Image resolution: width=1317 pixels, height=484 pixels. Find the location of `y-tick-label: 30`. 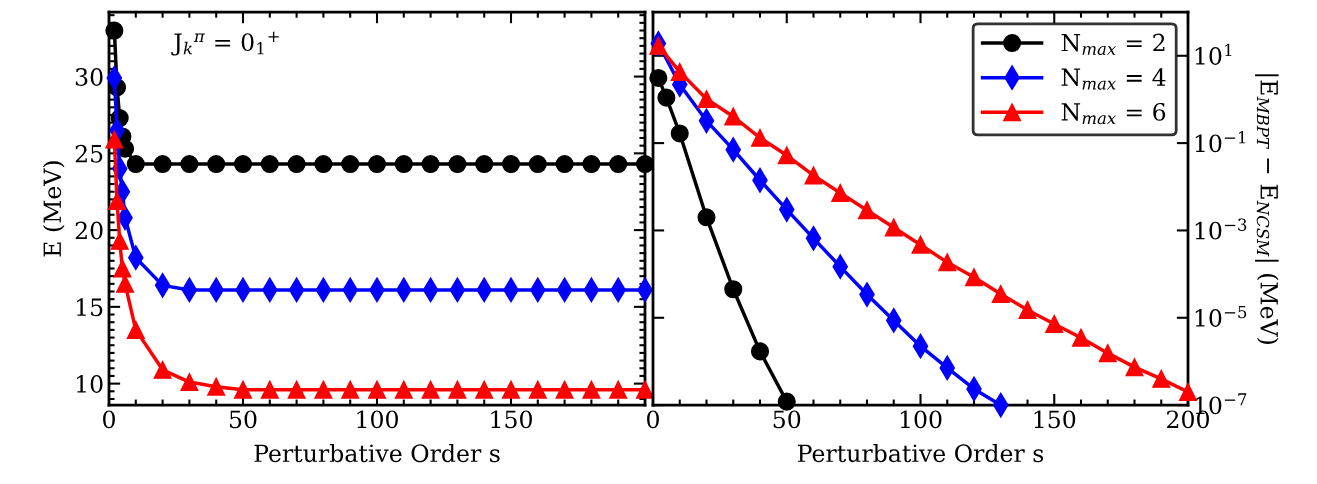

y-tick-label: 30 is located at coordinates (89, 77).